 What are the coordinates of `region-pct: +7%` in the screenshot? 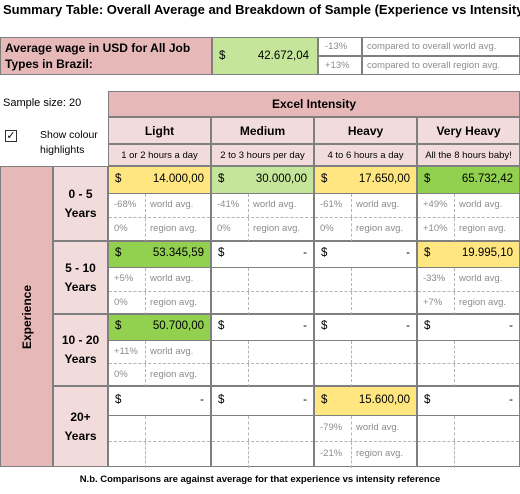 It's located at (433, 302).